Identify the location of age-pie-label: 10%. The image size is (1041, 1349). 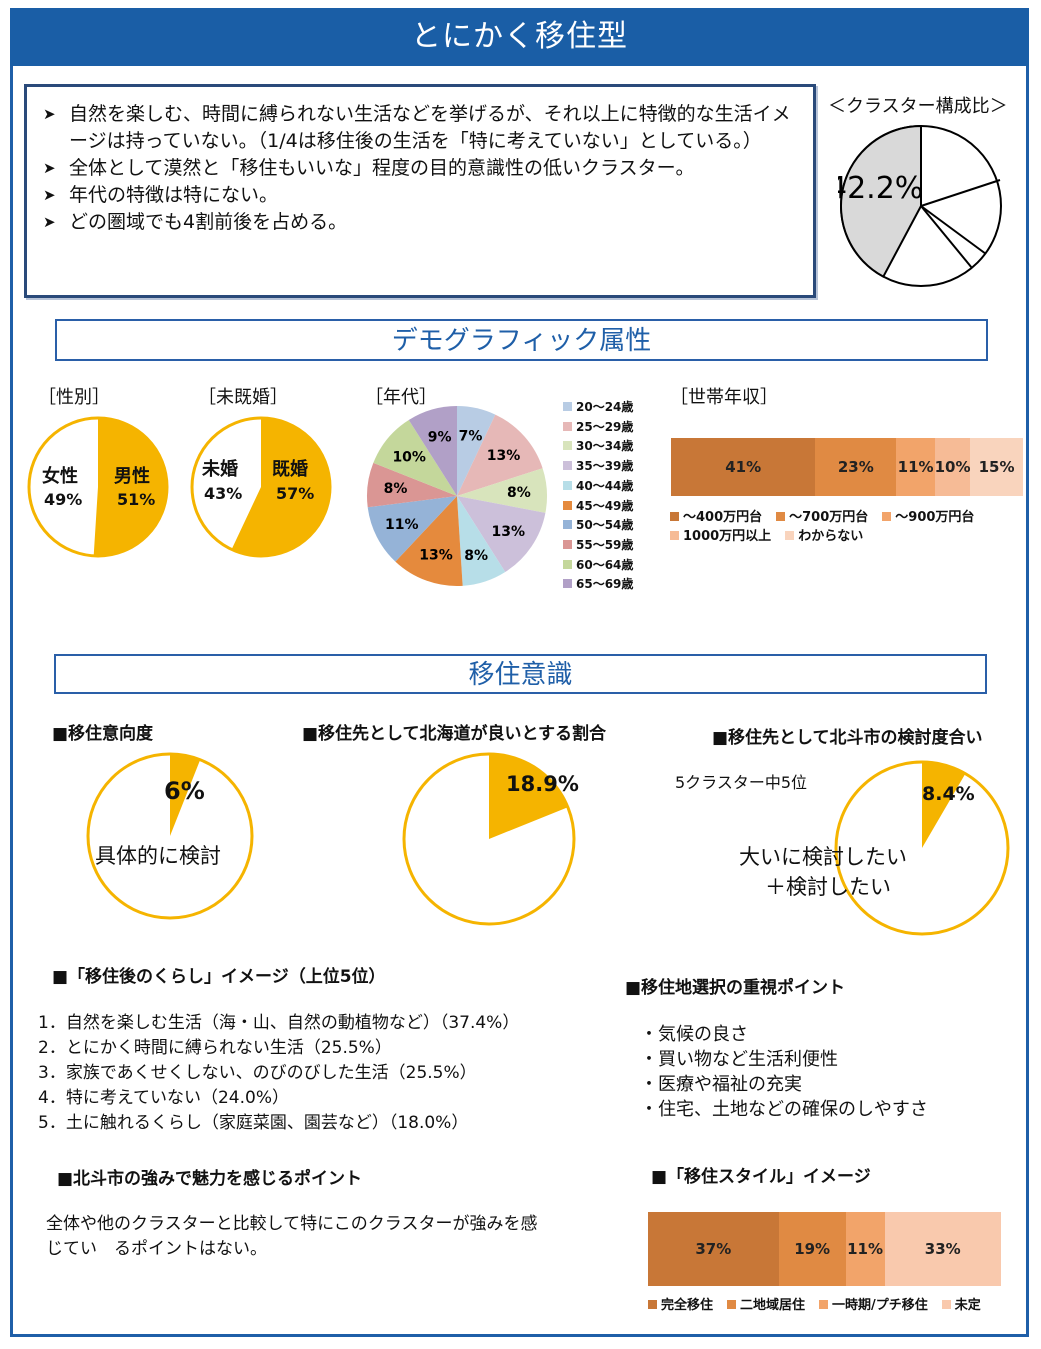
(409, 458).